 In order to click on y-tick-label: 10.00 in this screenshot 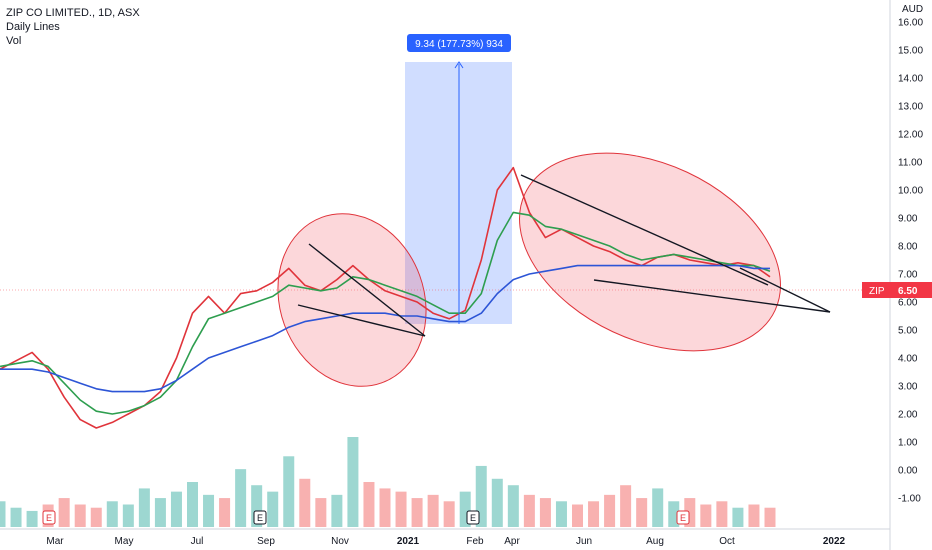, I will do `click(910, 191)`.